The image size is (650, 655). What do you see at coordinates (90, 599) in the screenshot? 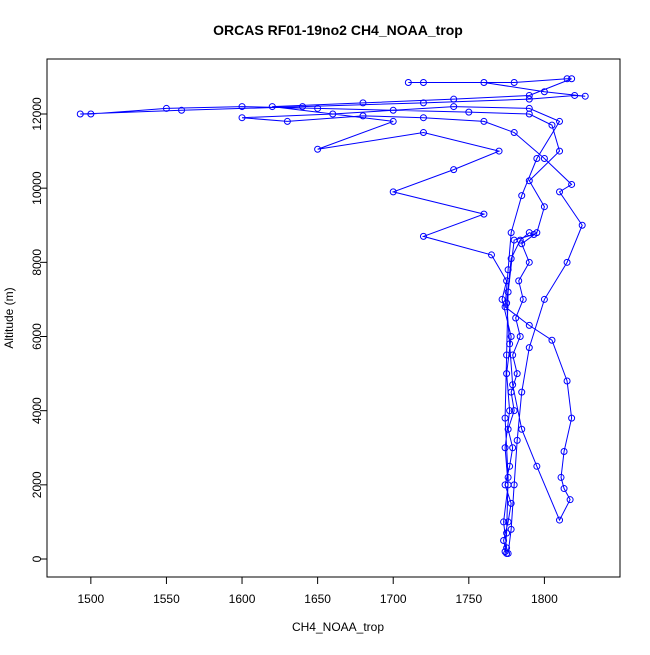
I see `x-tick-label: 1500` at bounding box center [90, 599].